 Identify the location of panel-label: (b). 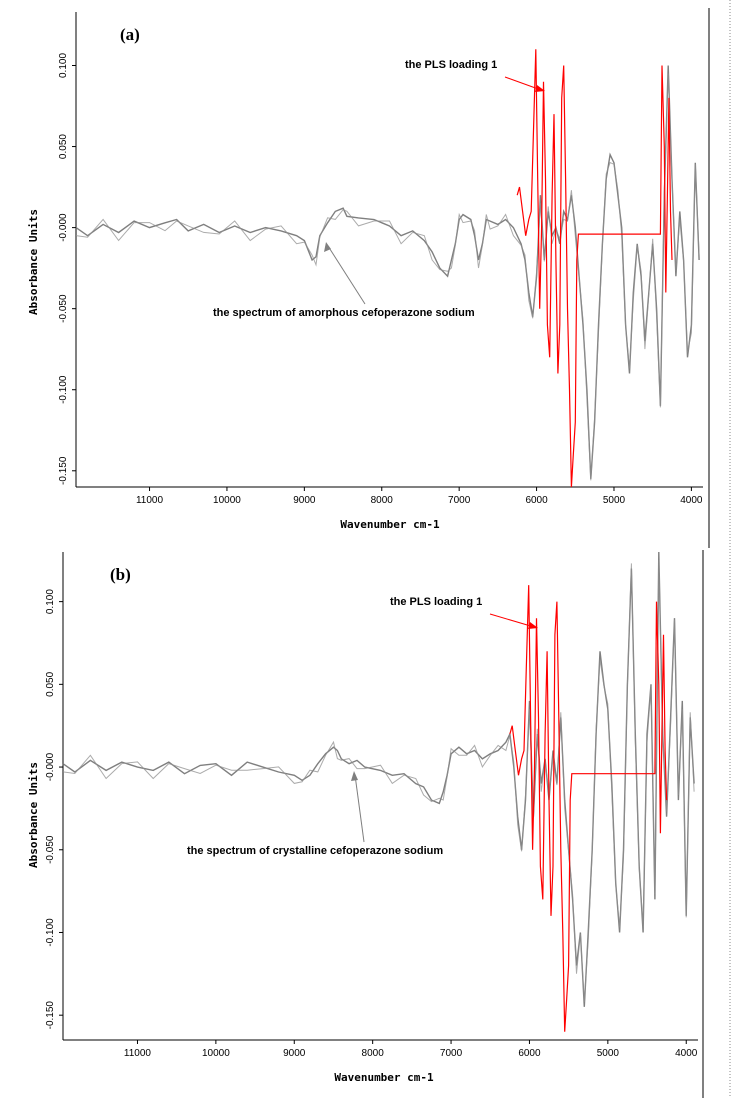
(120, 574).